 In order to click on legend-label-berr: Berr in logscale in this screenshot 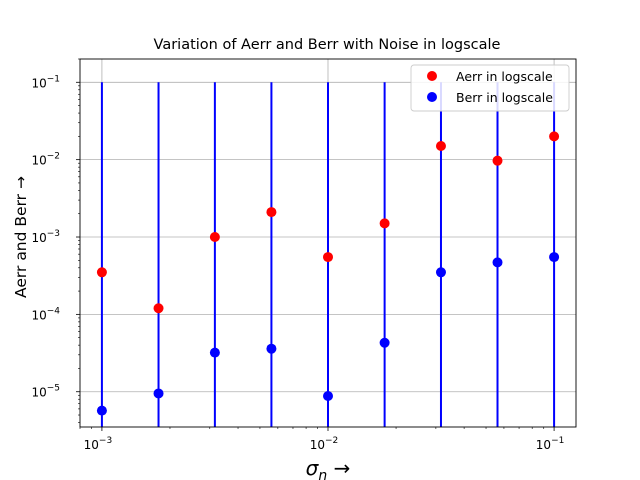, I will do `click(504, 97)`.